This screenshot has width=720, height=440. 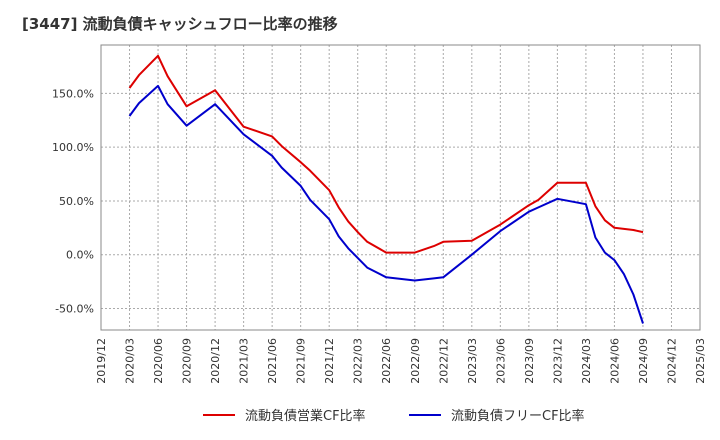 What do you see at coordinates (415, 361) in the screenshot?
I see `x-tick-label: 2022/09` at bounding box center [415, 361].